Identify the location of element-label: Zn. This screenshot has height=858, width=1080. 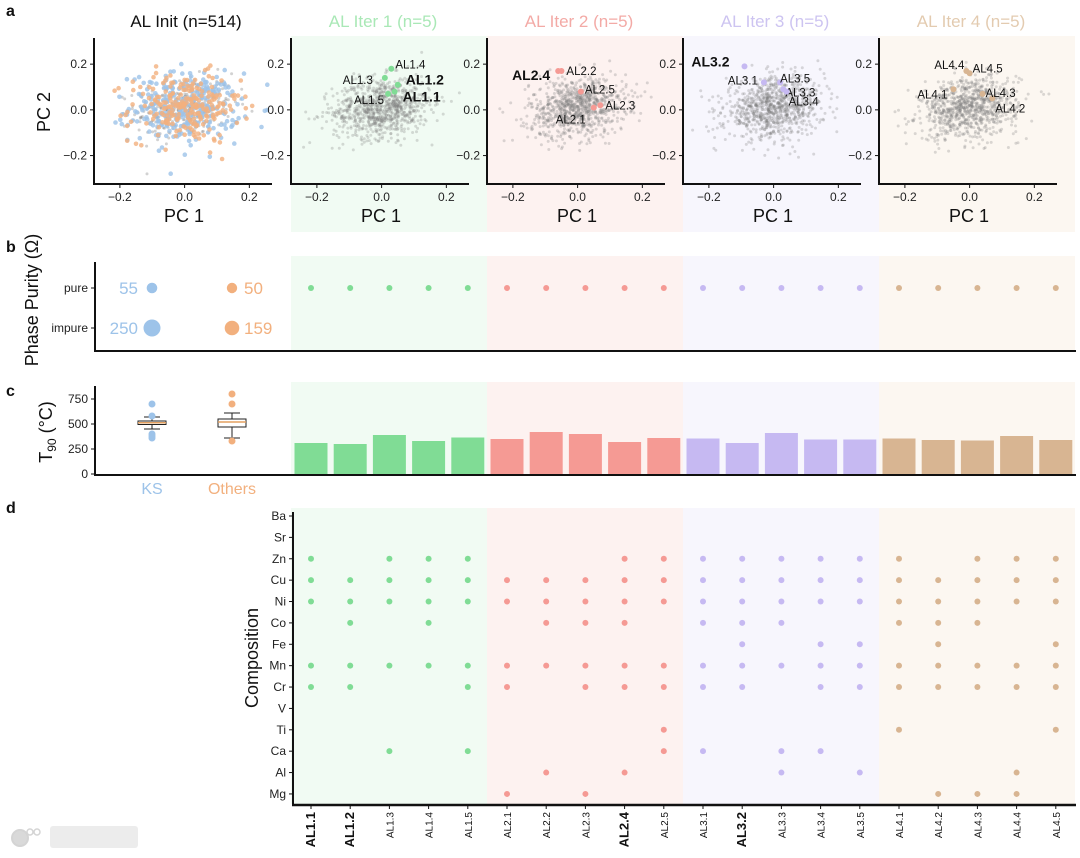
(279, 559).